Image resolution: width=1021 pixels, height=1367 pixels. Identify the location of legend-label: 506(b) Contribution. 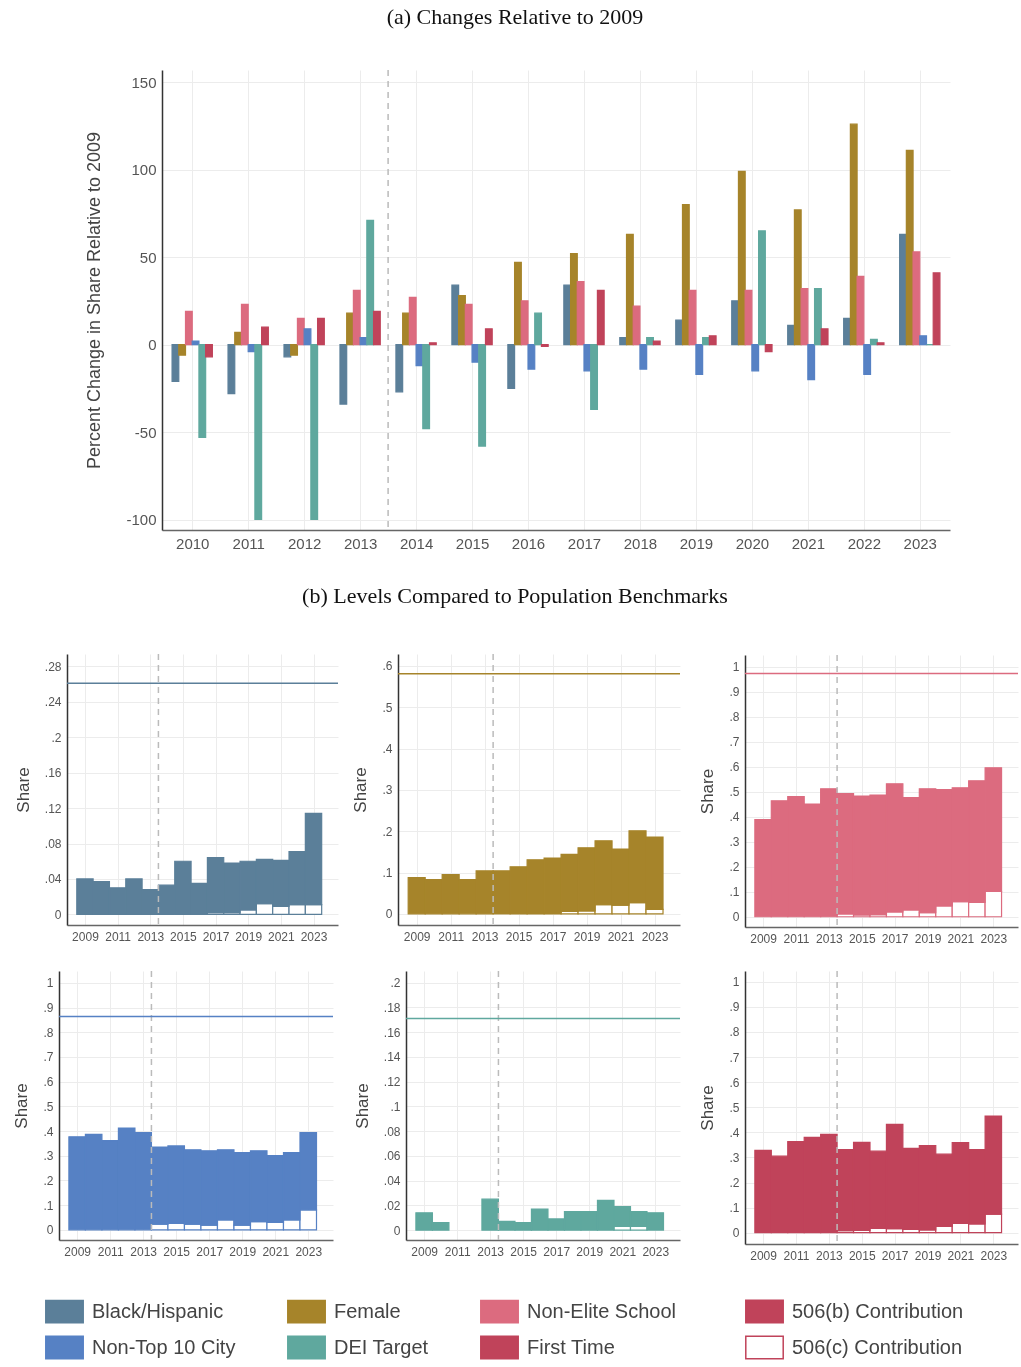
(878, 1310).